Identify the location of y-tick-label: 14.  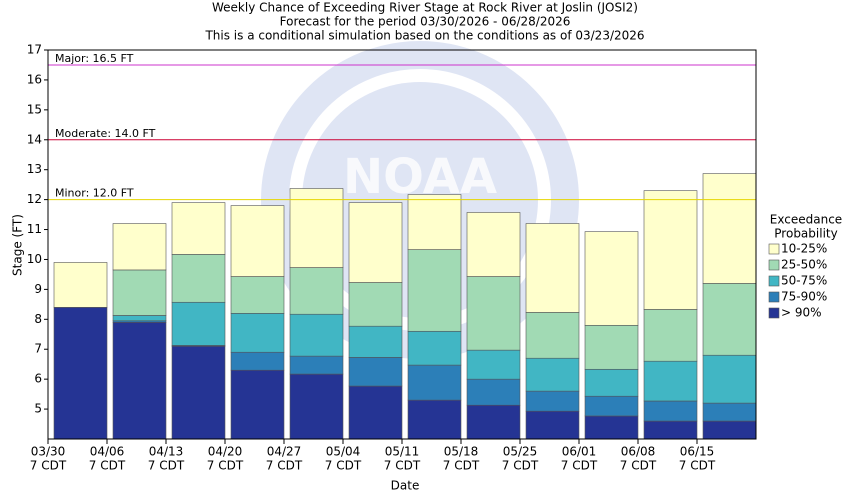
(34, 139).